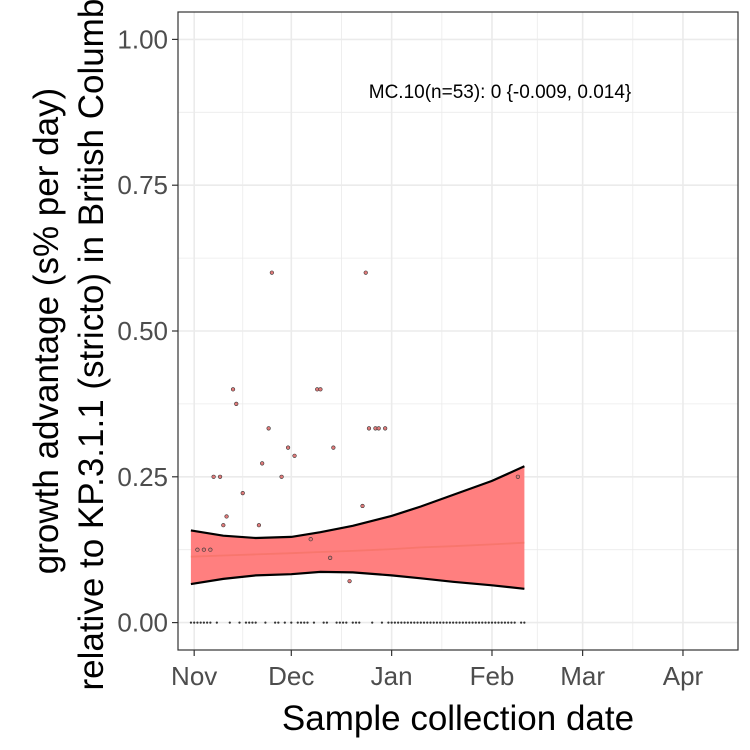 This screenshot has width=750, height=750. I want to click on x-tick-label: Jan, so click(392, 676).